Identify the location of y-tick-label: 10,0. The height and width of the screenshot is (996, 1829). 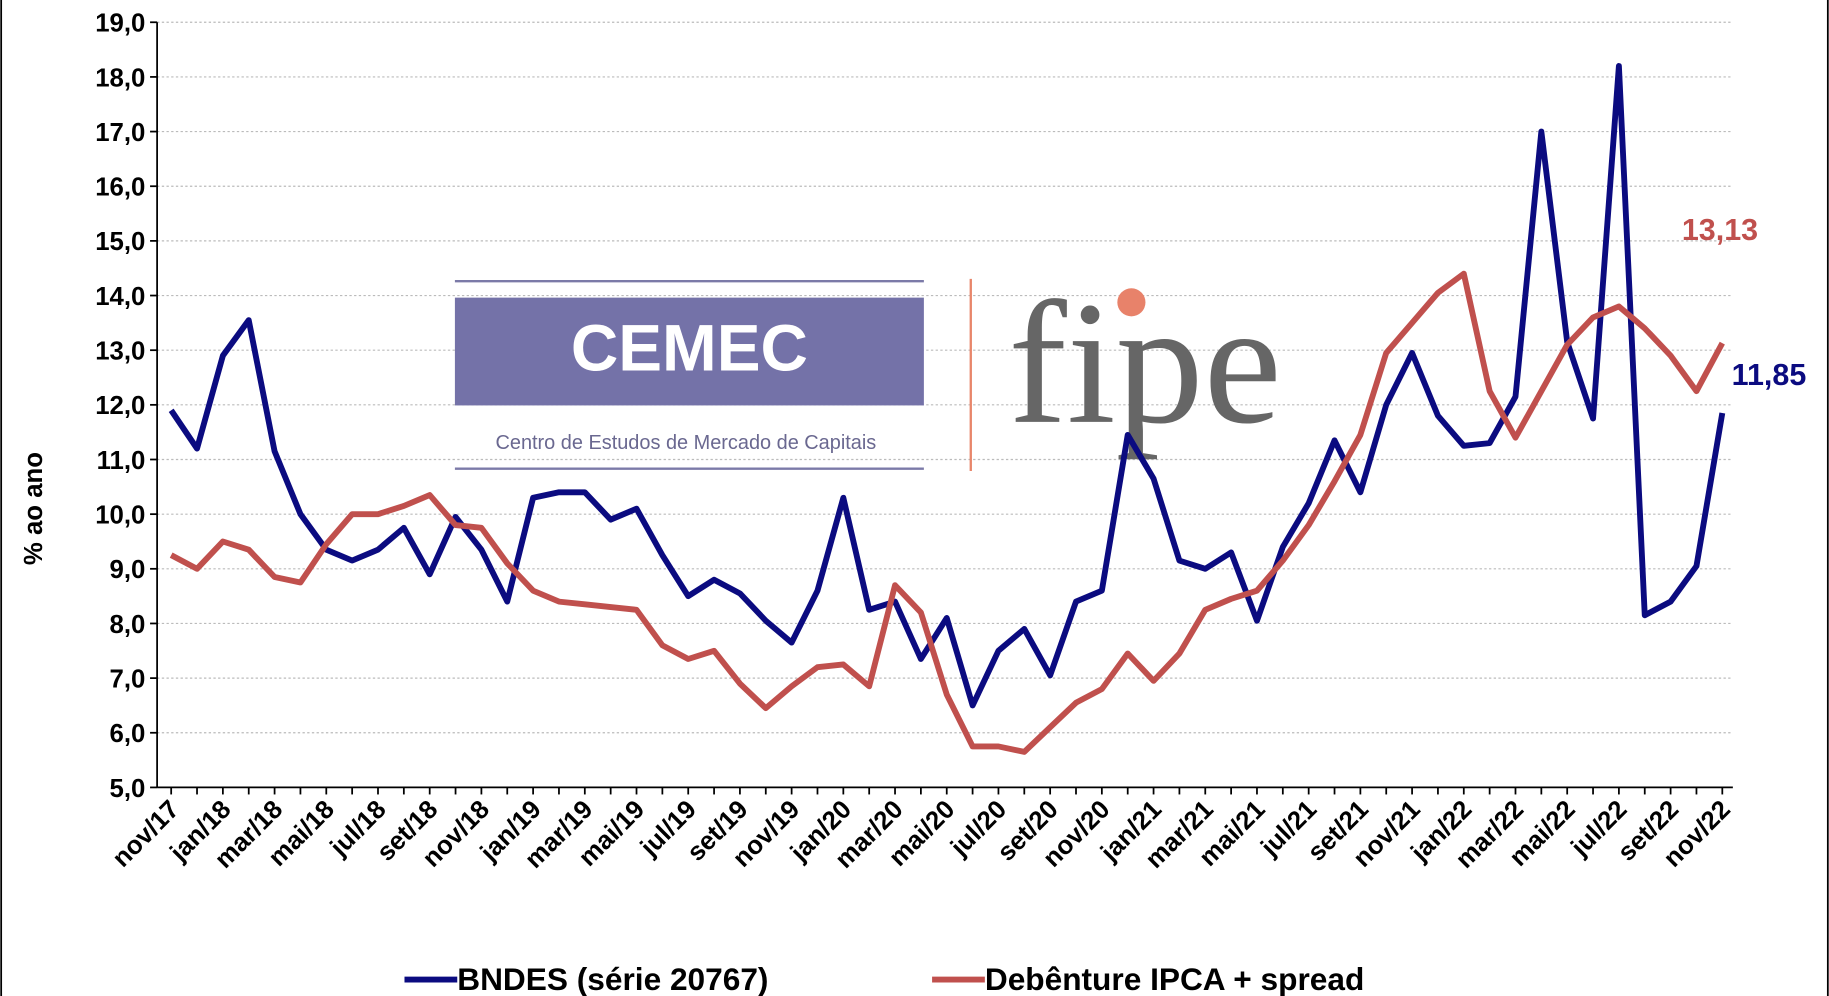
(120, 516).